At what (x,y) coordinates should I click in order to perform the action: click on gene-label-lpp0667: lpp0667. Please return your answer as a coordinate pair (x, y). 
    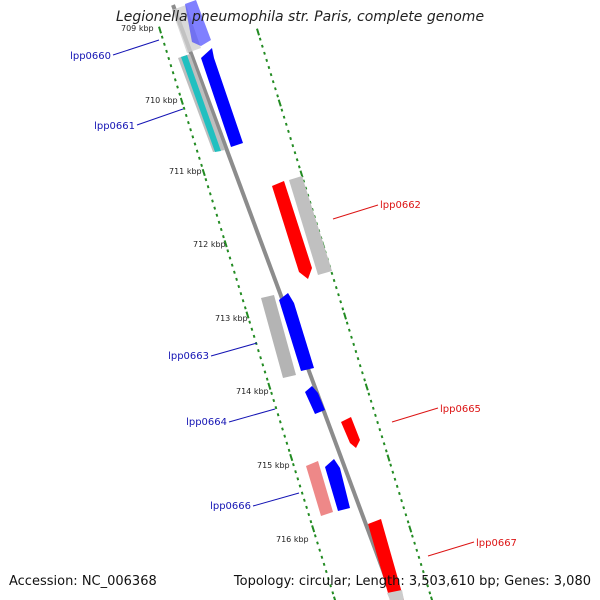
    Looking at the image, I should click on (496, 543).